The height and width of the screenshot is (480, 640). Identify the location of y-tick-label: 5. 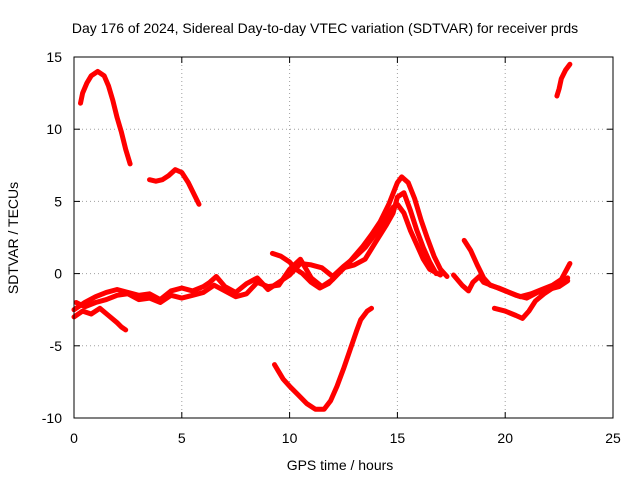
(58, 201).